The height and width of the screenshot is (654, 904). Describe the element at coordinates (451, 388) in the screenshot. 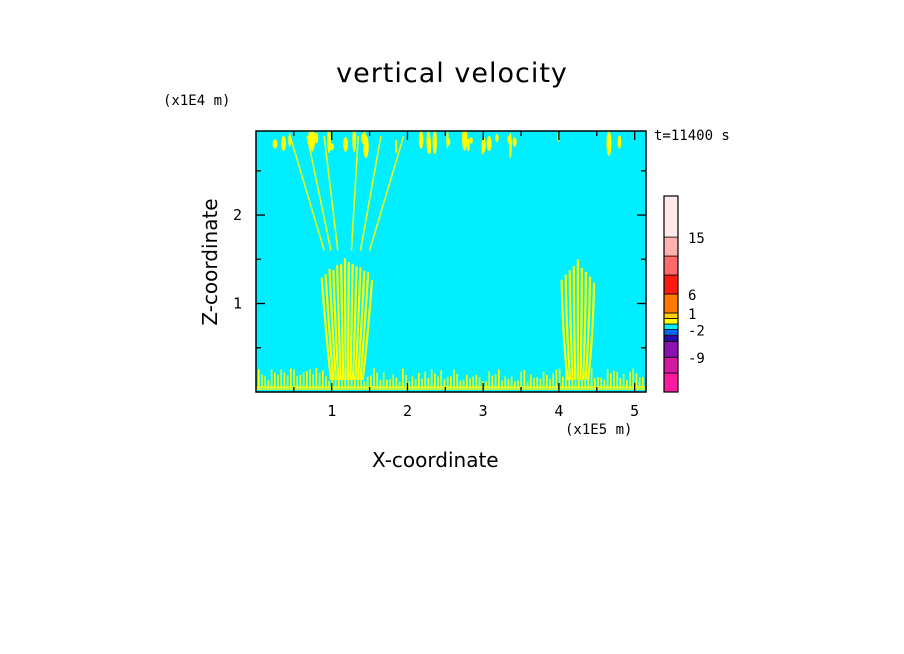

I see `boundary-band` at that location.